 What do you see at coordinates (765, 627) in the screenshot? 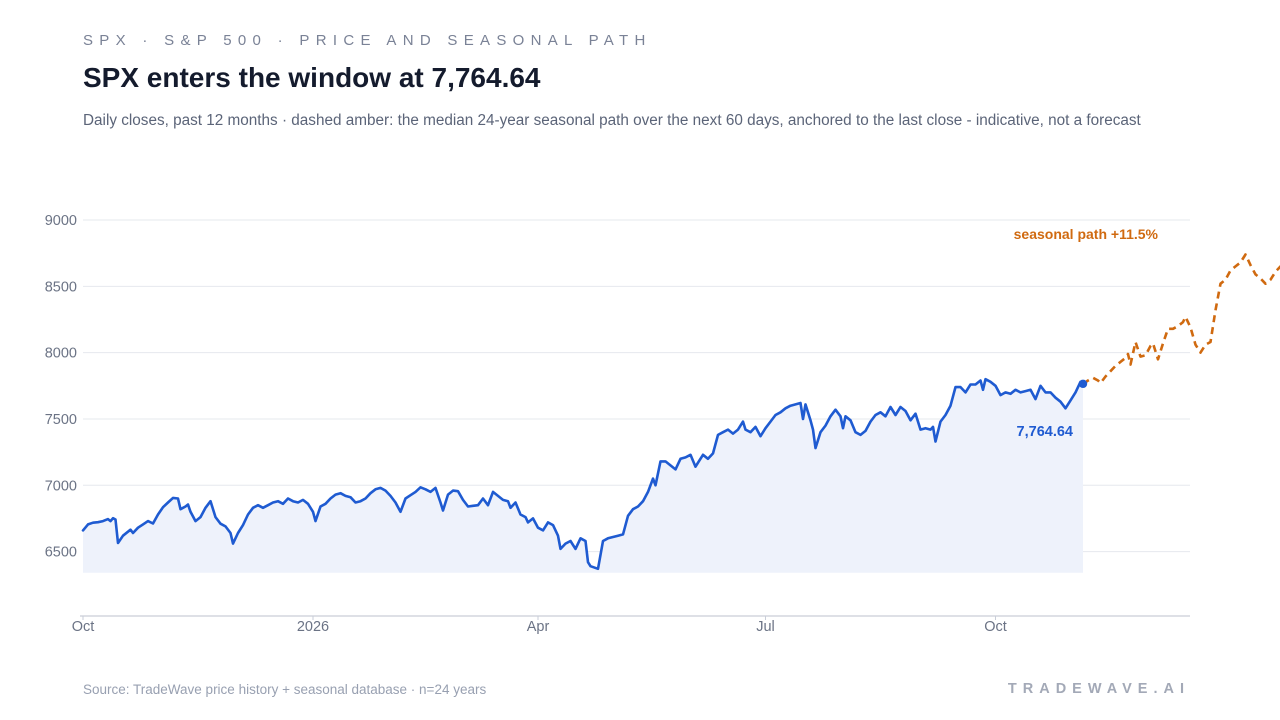
I see `x-tick-label: Jul` at bounding box center [765, 627].